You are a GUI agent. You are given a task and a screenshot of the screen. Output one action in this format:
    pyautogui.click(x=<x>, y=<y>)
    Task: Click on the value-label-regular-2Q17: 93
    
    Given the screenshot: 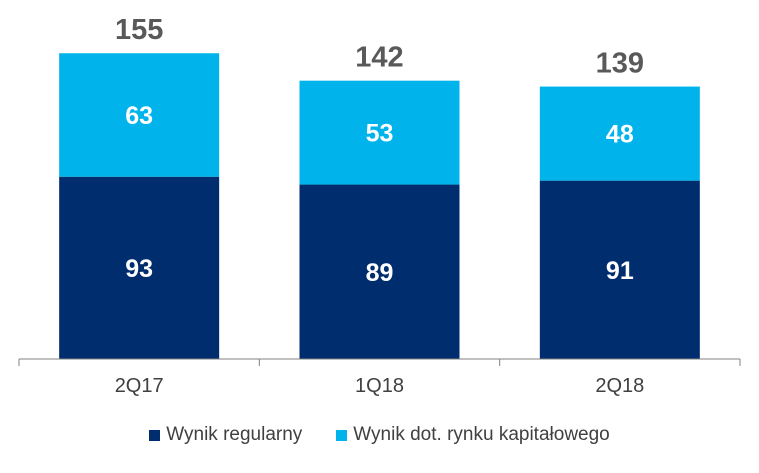 What is the action you would take?
    pyautogui.click(x=139, y=269)
    